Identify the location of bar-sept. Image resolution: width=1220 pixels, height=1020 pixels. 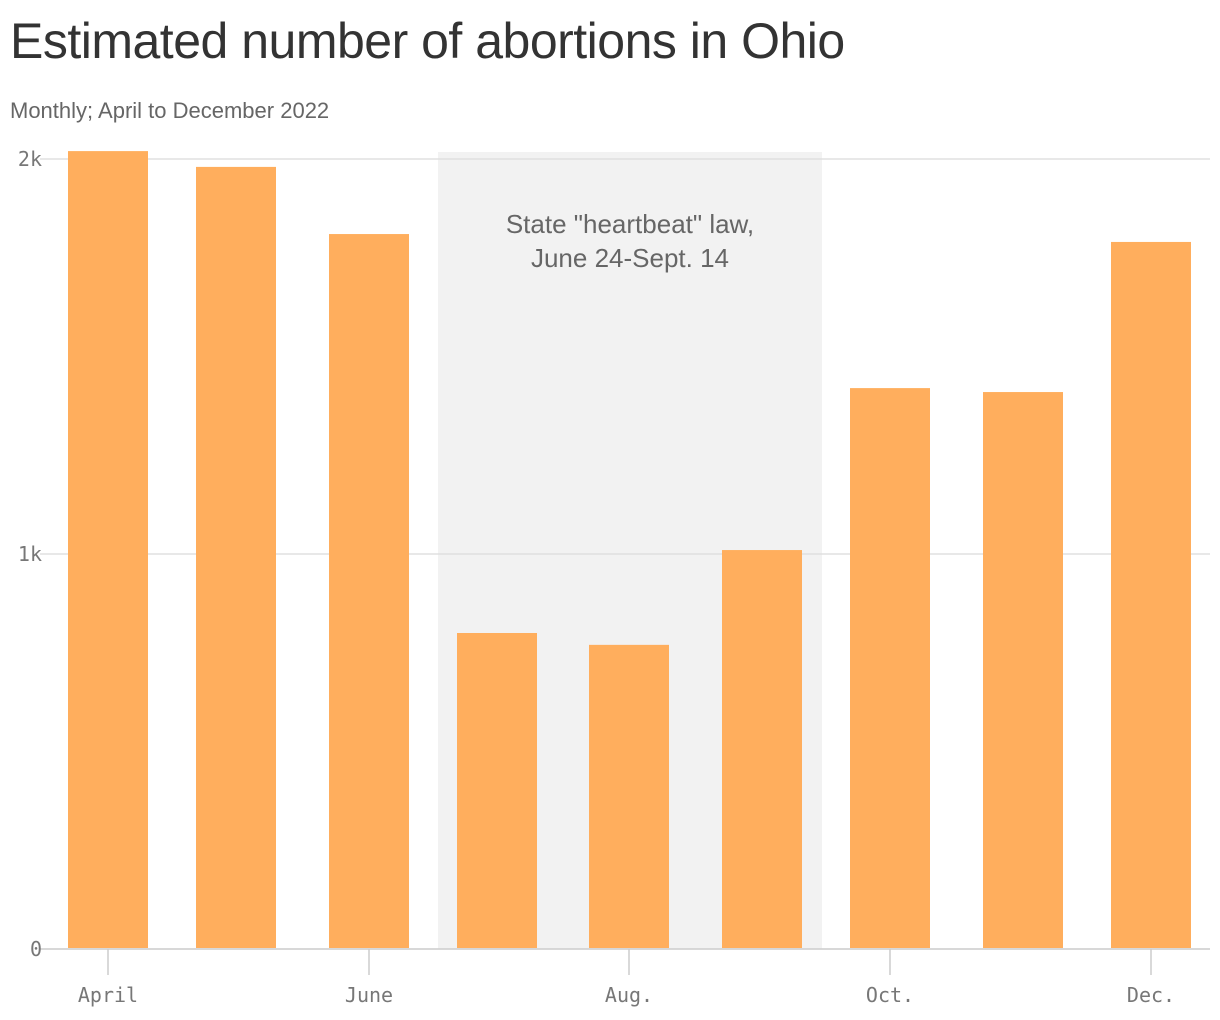
(762, 749).